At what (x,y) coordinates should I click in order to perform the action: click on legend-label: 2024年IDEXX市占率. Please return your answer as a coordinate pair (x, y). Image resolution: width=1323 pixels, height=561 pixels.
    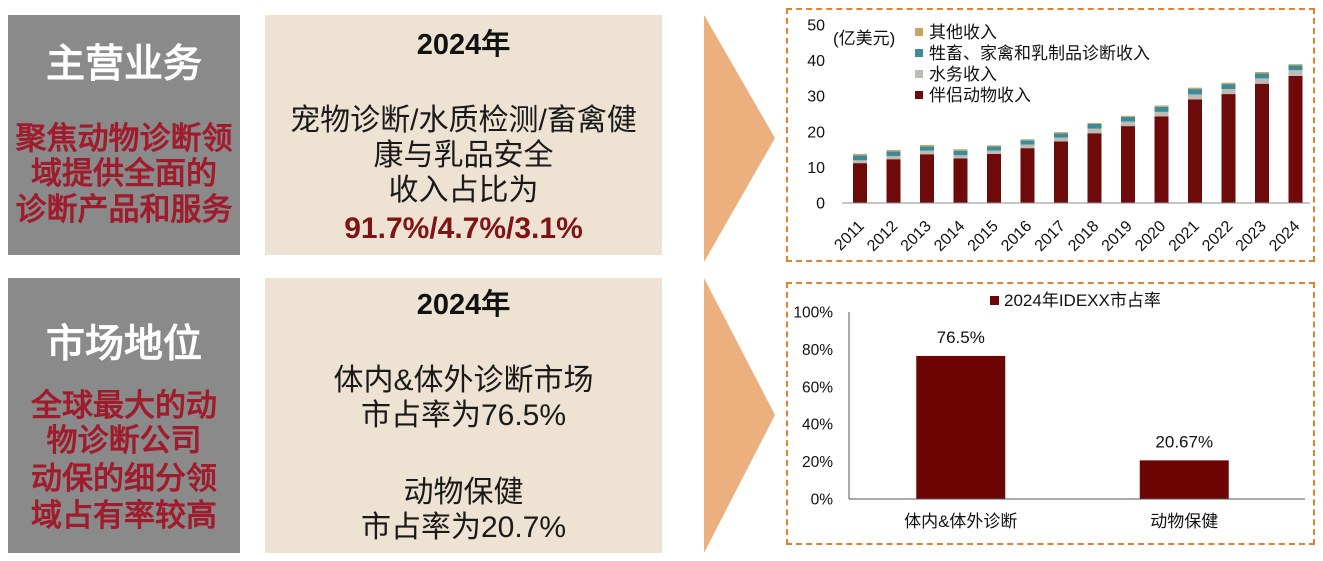
    Looking at the image, I should click on (1082, 300).